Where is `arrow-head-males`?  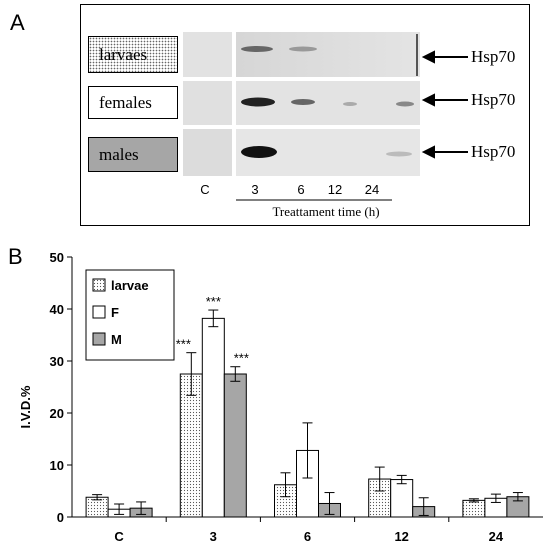
arrow-head-males is located at coordinates (428, 152).